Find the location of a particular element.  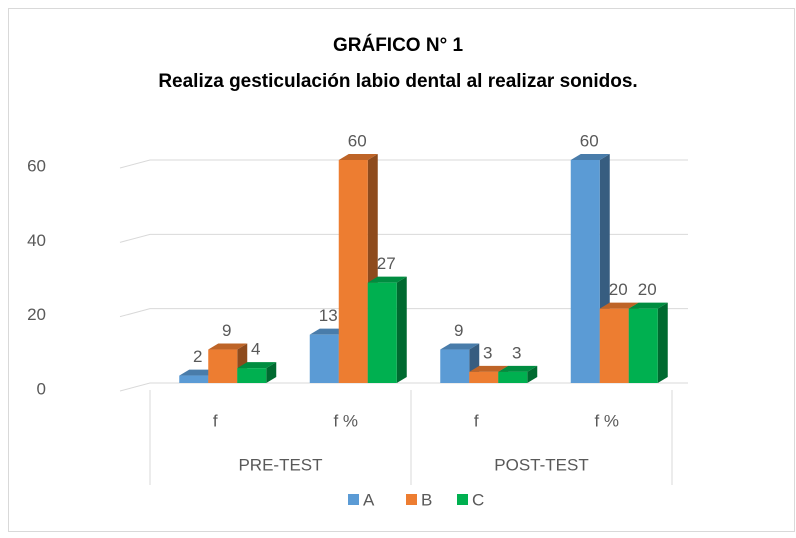

data-label: 27 is located at coordinates (386, 263).